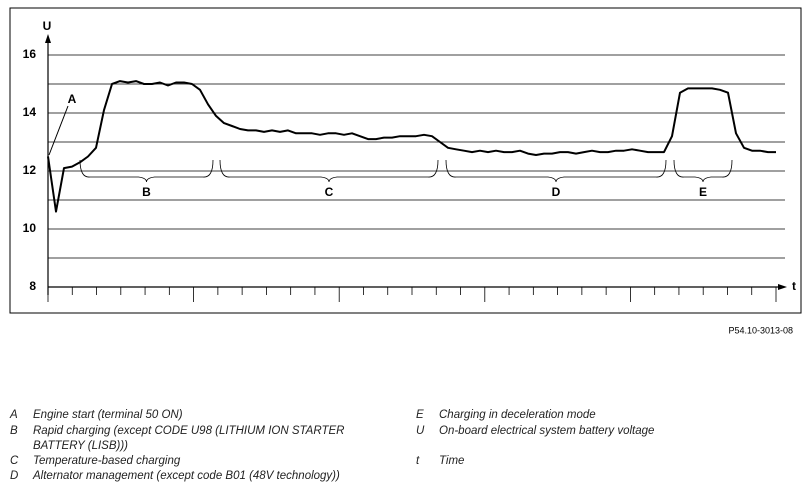 Image resolution: width=811 pixels, height=491 pixels. What do you see at coordinates (794, 286) in the screenshot?
I see `x-axis-label: t` at bounding box center [794, 286].